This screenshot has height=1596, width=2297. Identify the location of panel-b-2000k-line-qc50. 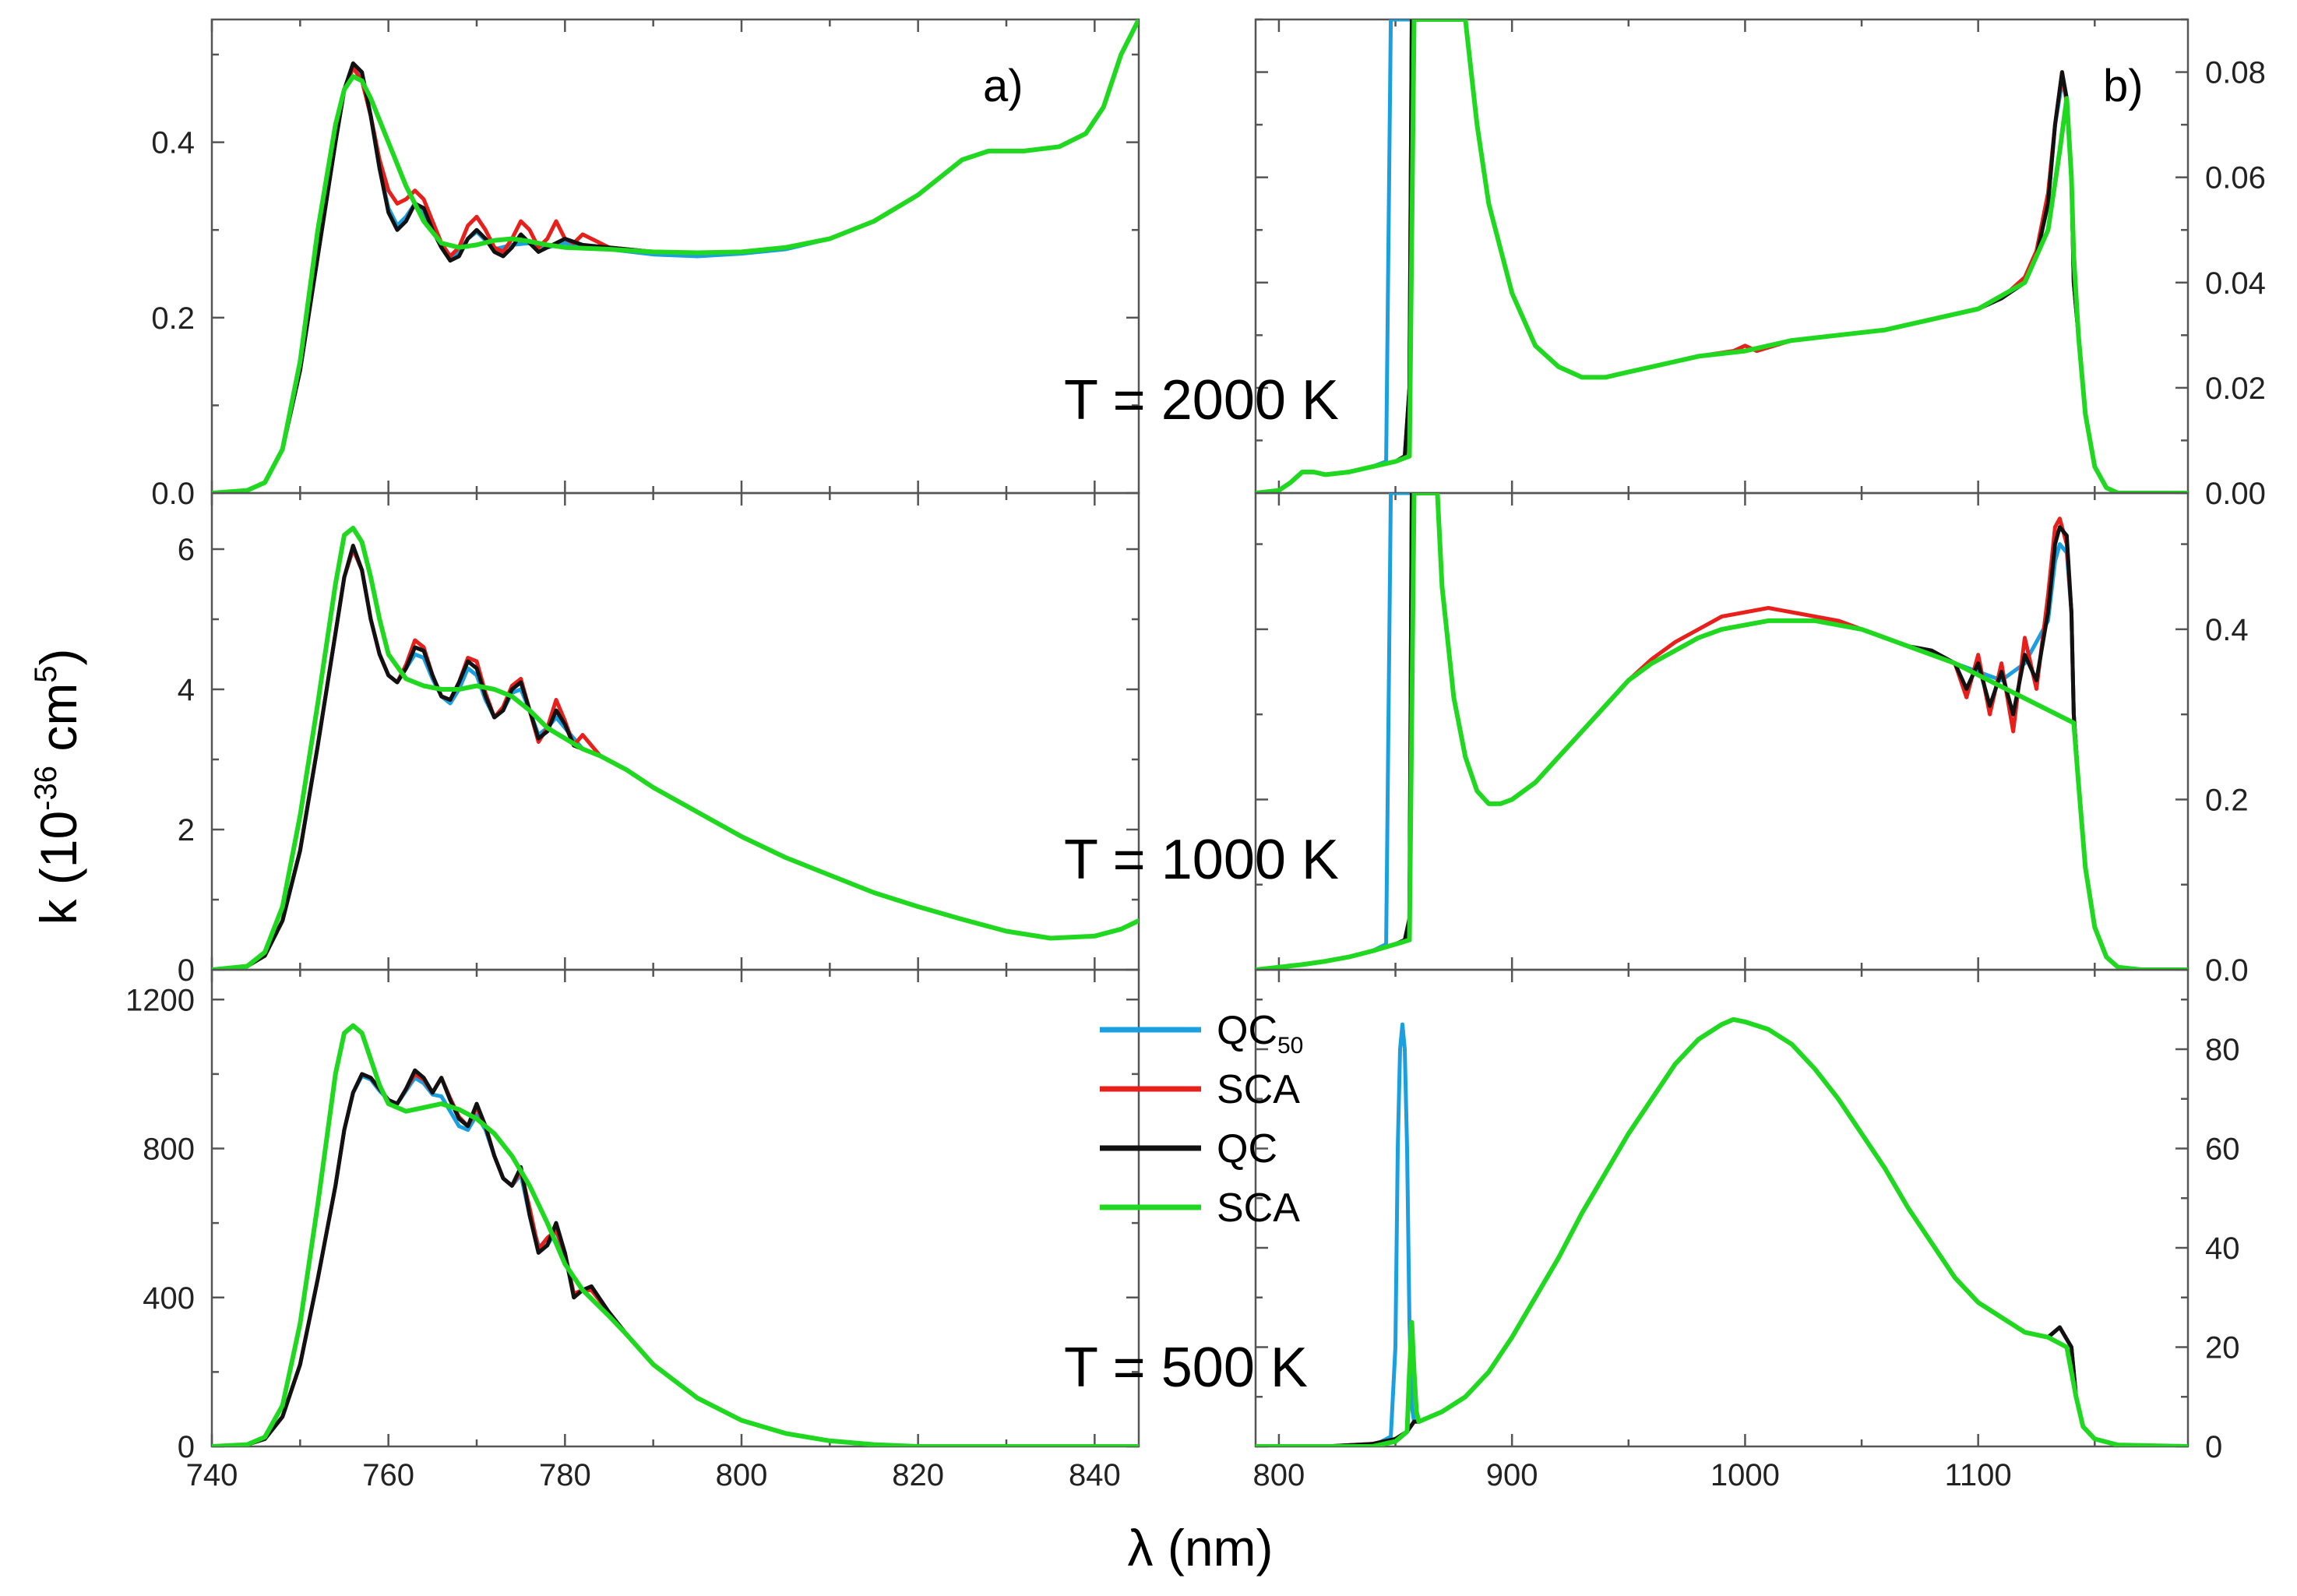
(1722, 256).